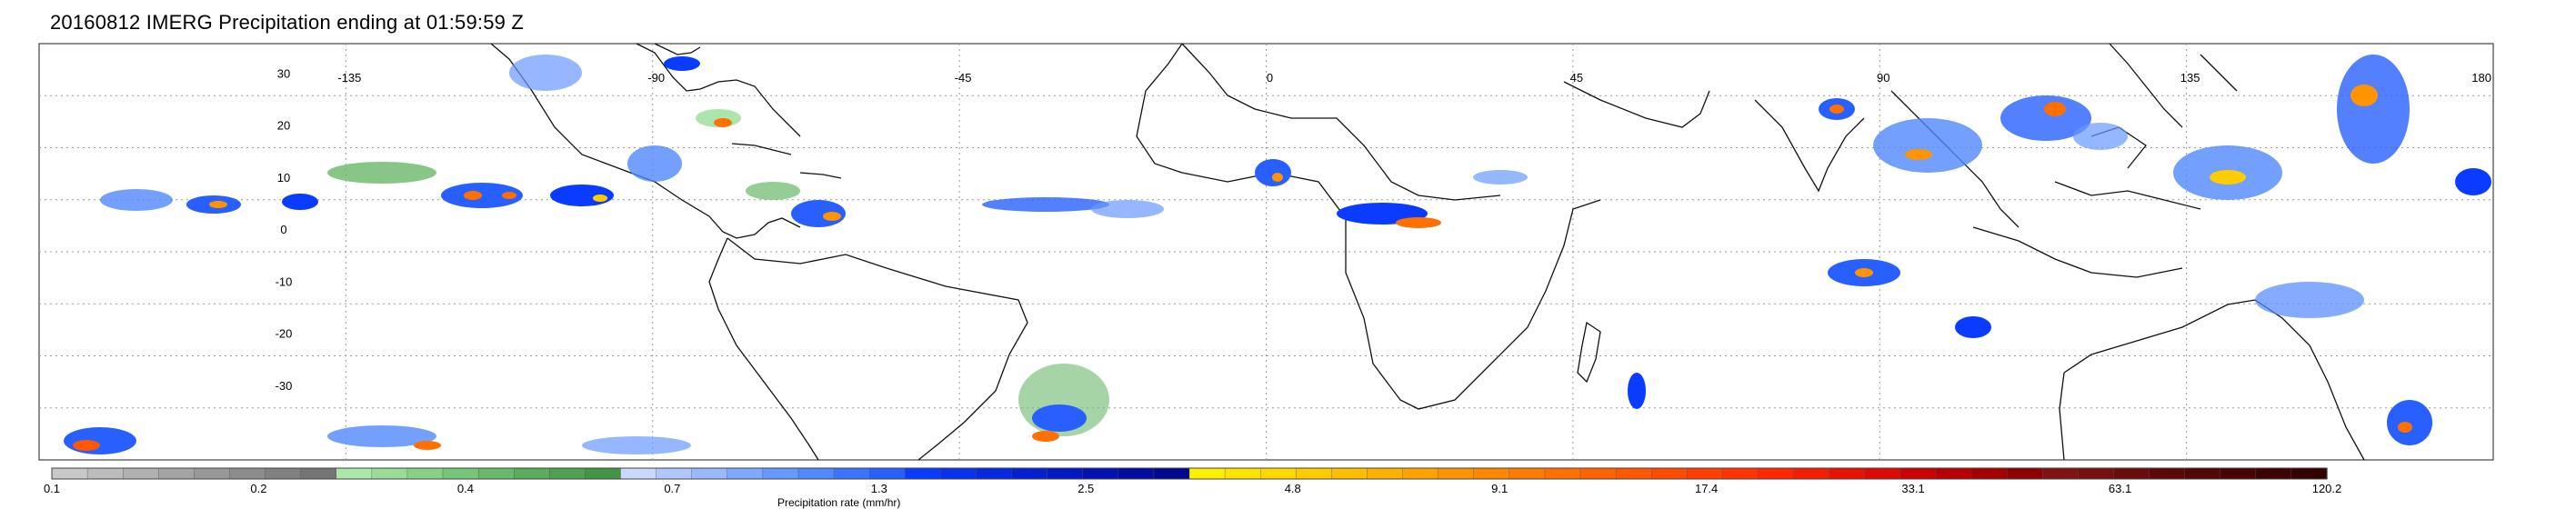  Describe the element at coordinates (656, 78) in the screenshot. I see `lon-tick-label: -90` at that location.